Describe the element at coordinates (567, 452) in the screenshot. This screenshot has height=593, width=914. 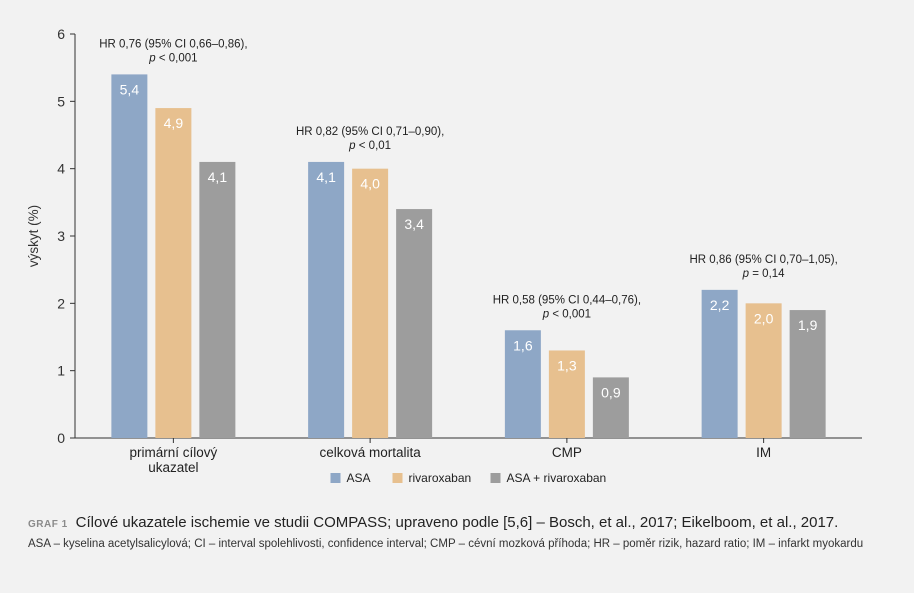
I see `x-tick-label: CMP` at that location.